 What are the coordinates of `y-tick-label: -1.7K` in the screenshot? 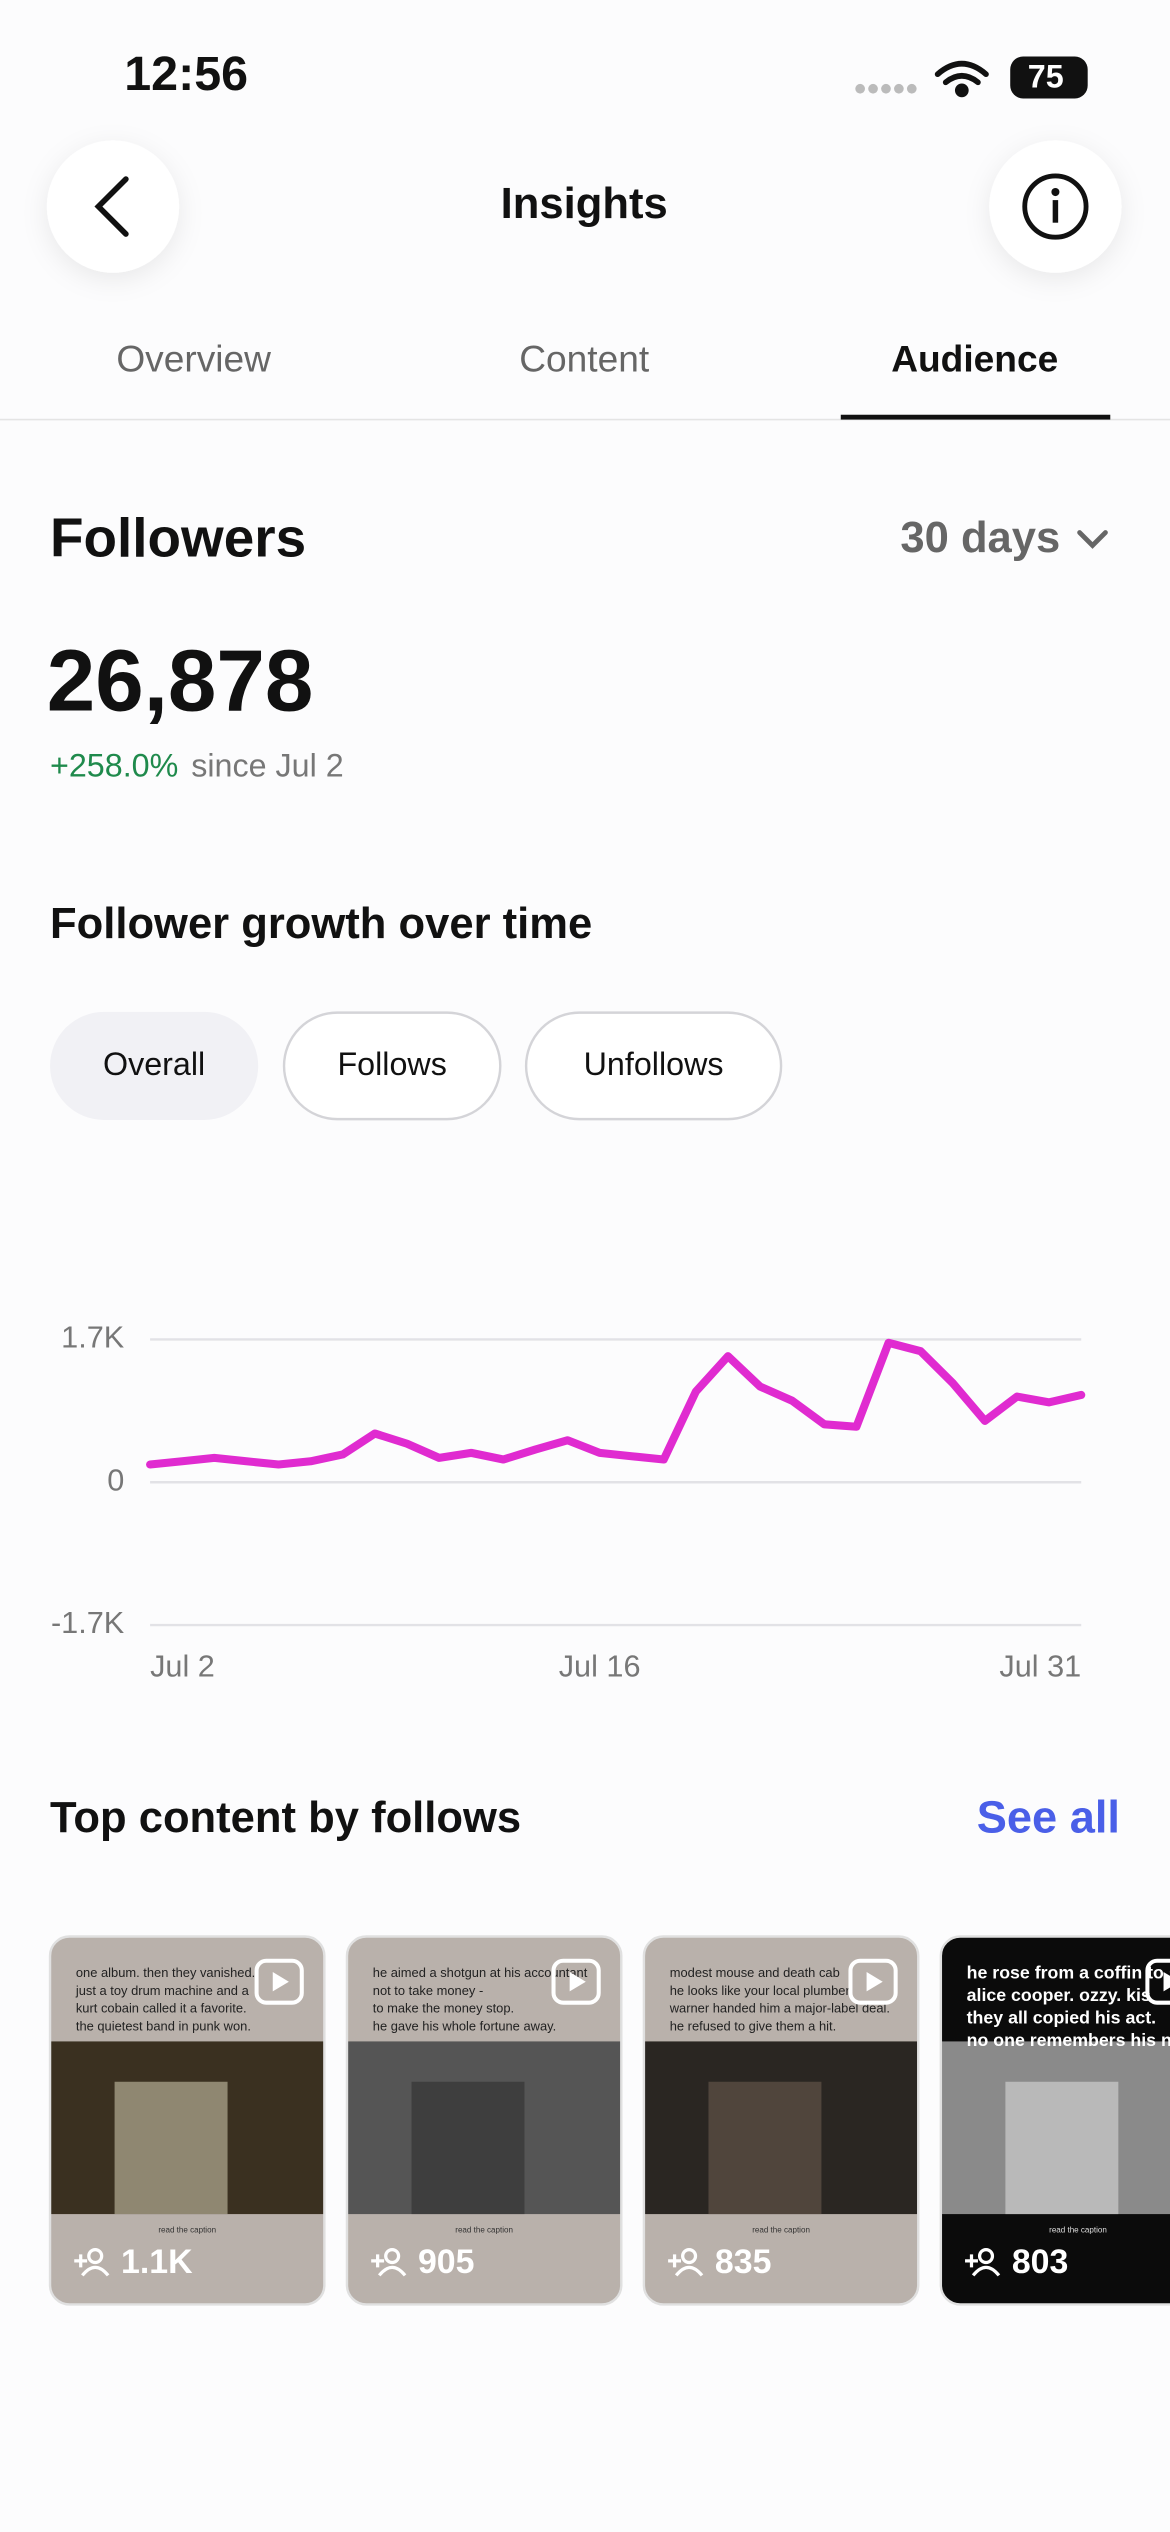 It's located at (88, 1623).